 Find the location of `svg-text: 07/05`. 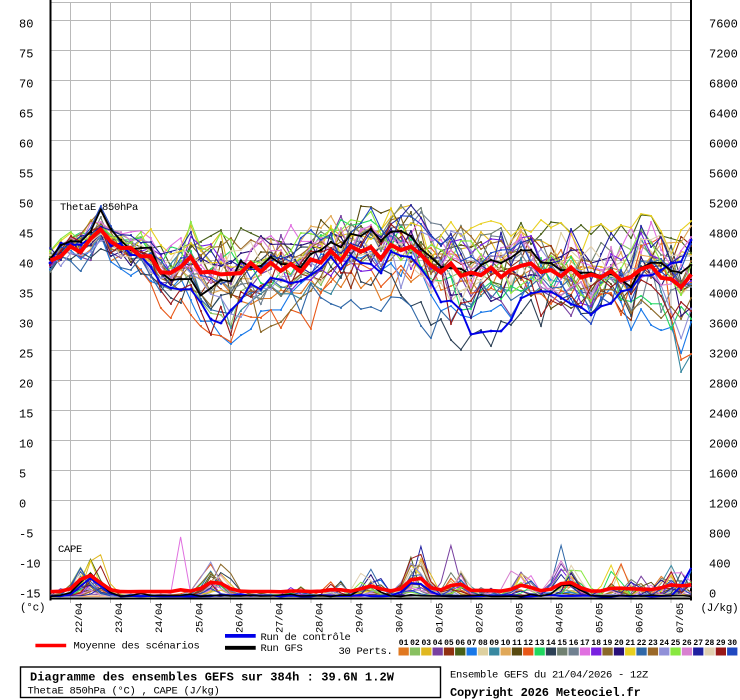

svg-text: 07/05 is located at coordinates (681, 618).